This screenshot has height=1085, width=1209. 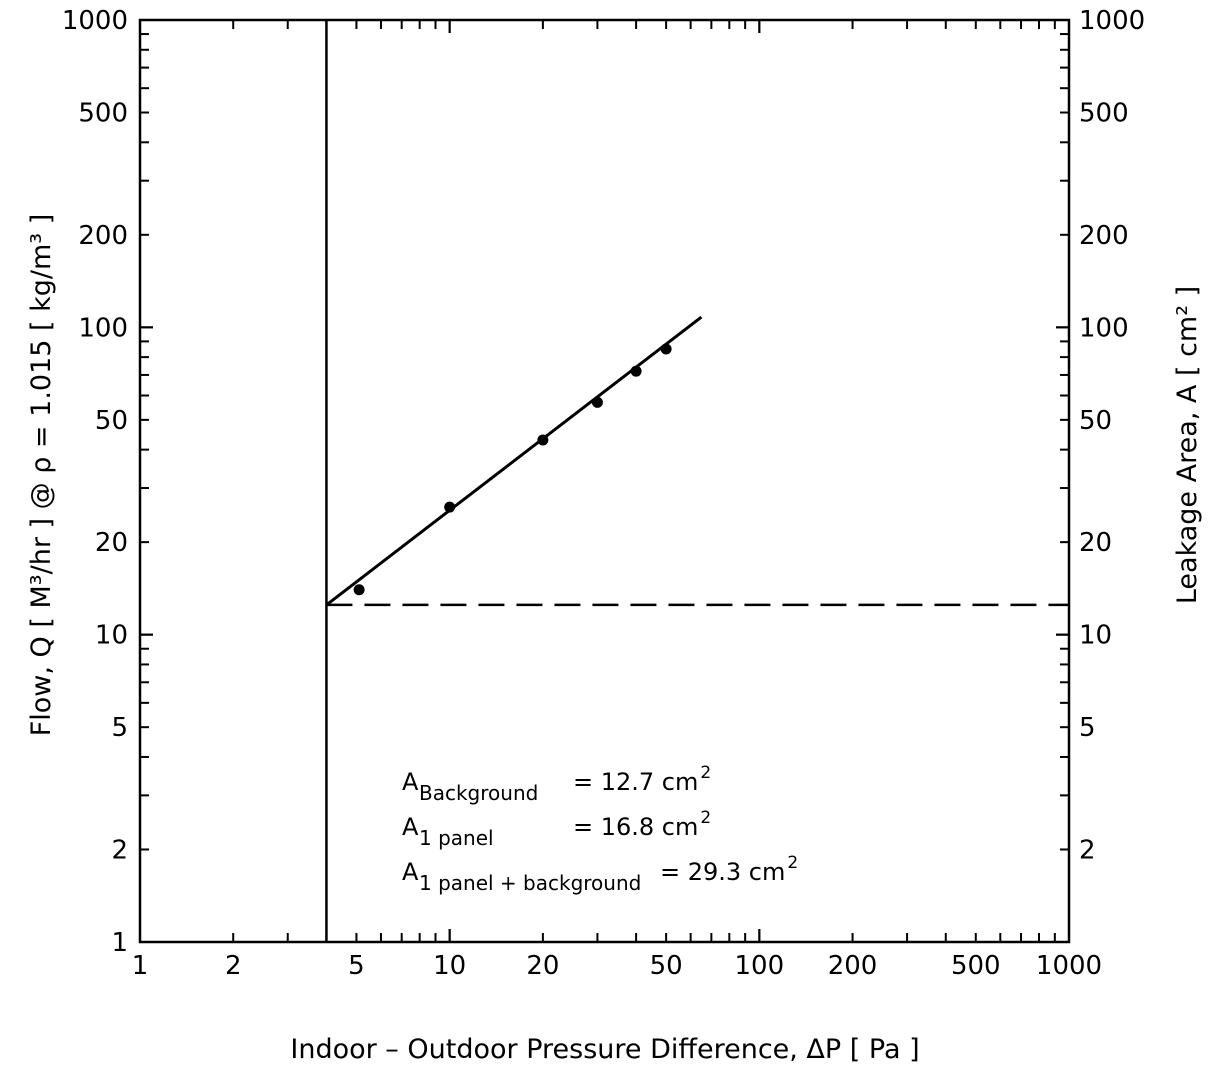 What do you see at coordinates (140, 966) in the screenshot?
I see `x-tick-label: 1` at bounding box center [140, 966].